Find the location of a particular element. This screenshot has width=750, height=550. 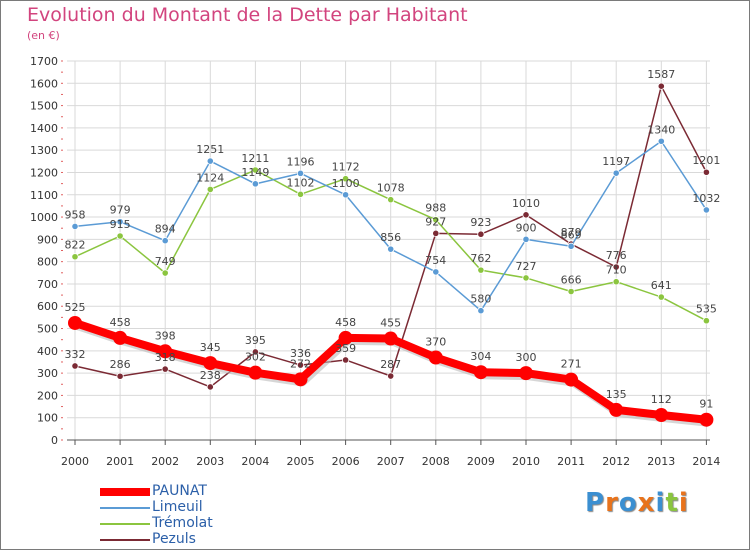

data-label-pezuls: 1010 is located at coordinates (526, 203).